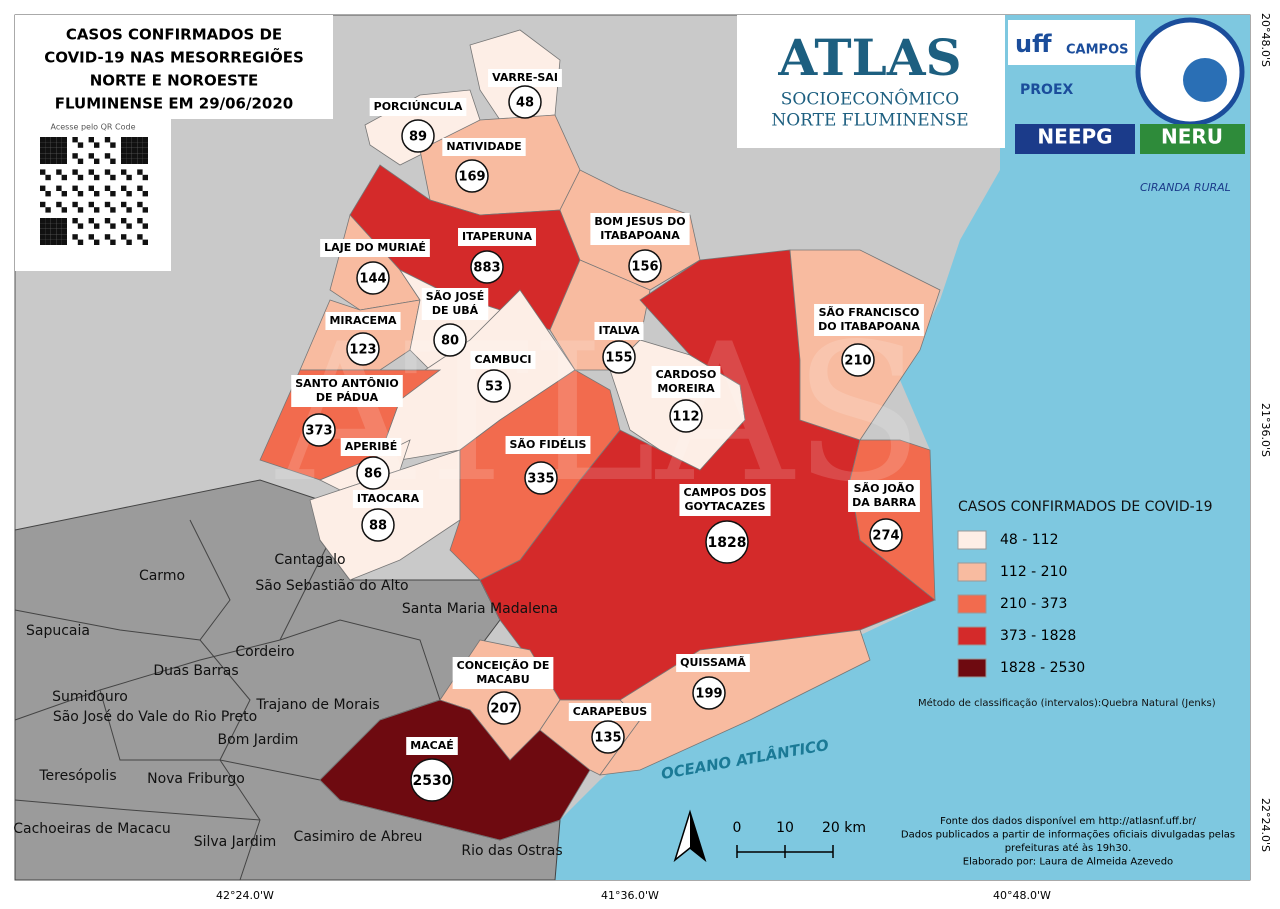  Describe the element at coordinates (92, 829) in the screenshot. I see `neighbor-name: Cachoeiras de Macacu` at that location.